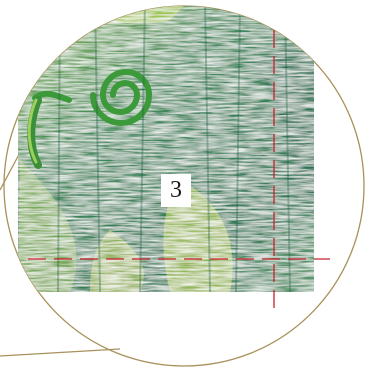  I want to click on spiral-tendril, so click(90, 119).